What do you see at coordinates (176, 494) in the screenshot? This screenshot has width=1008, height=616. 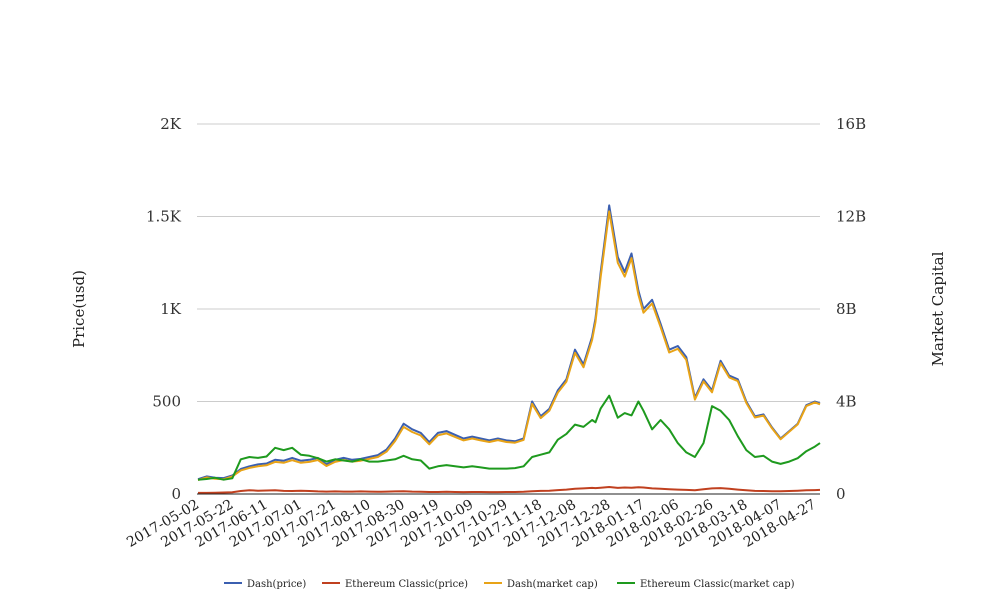 I see `y-tick-label: 0` at bounding box center [176, 494].